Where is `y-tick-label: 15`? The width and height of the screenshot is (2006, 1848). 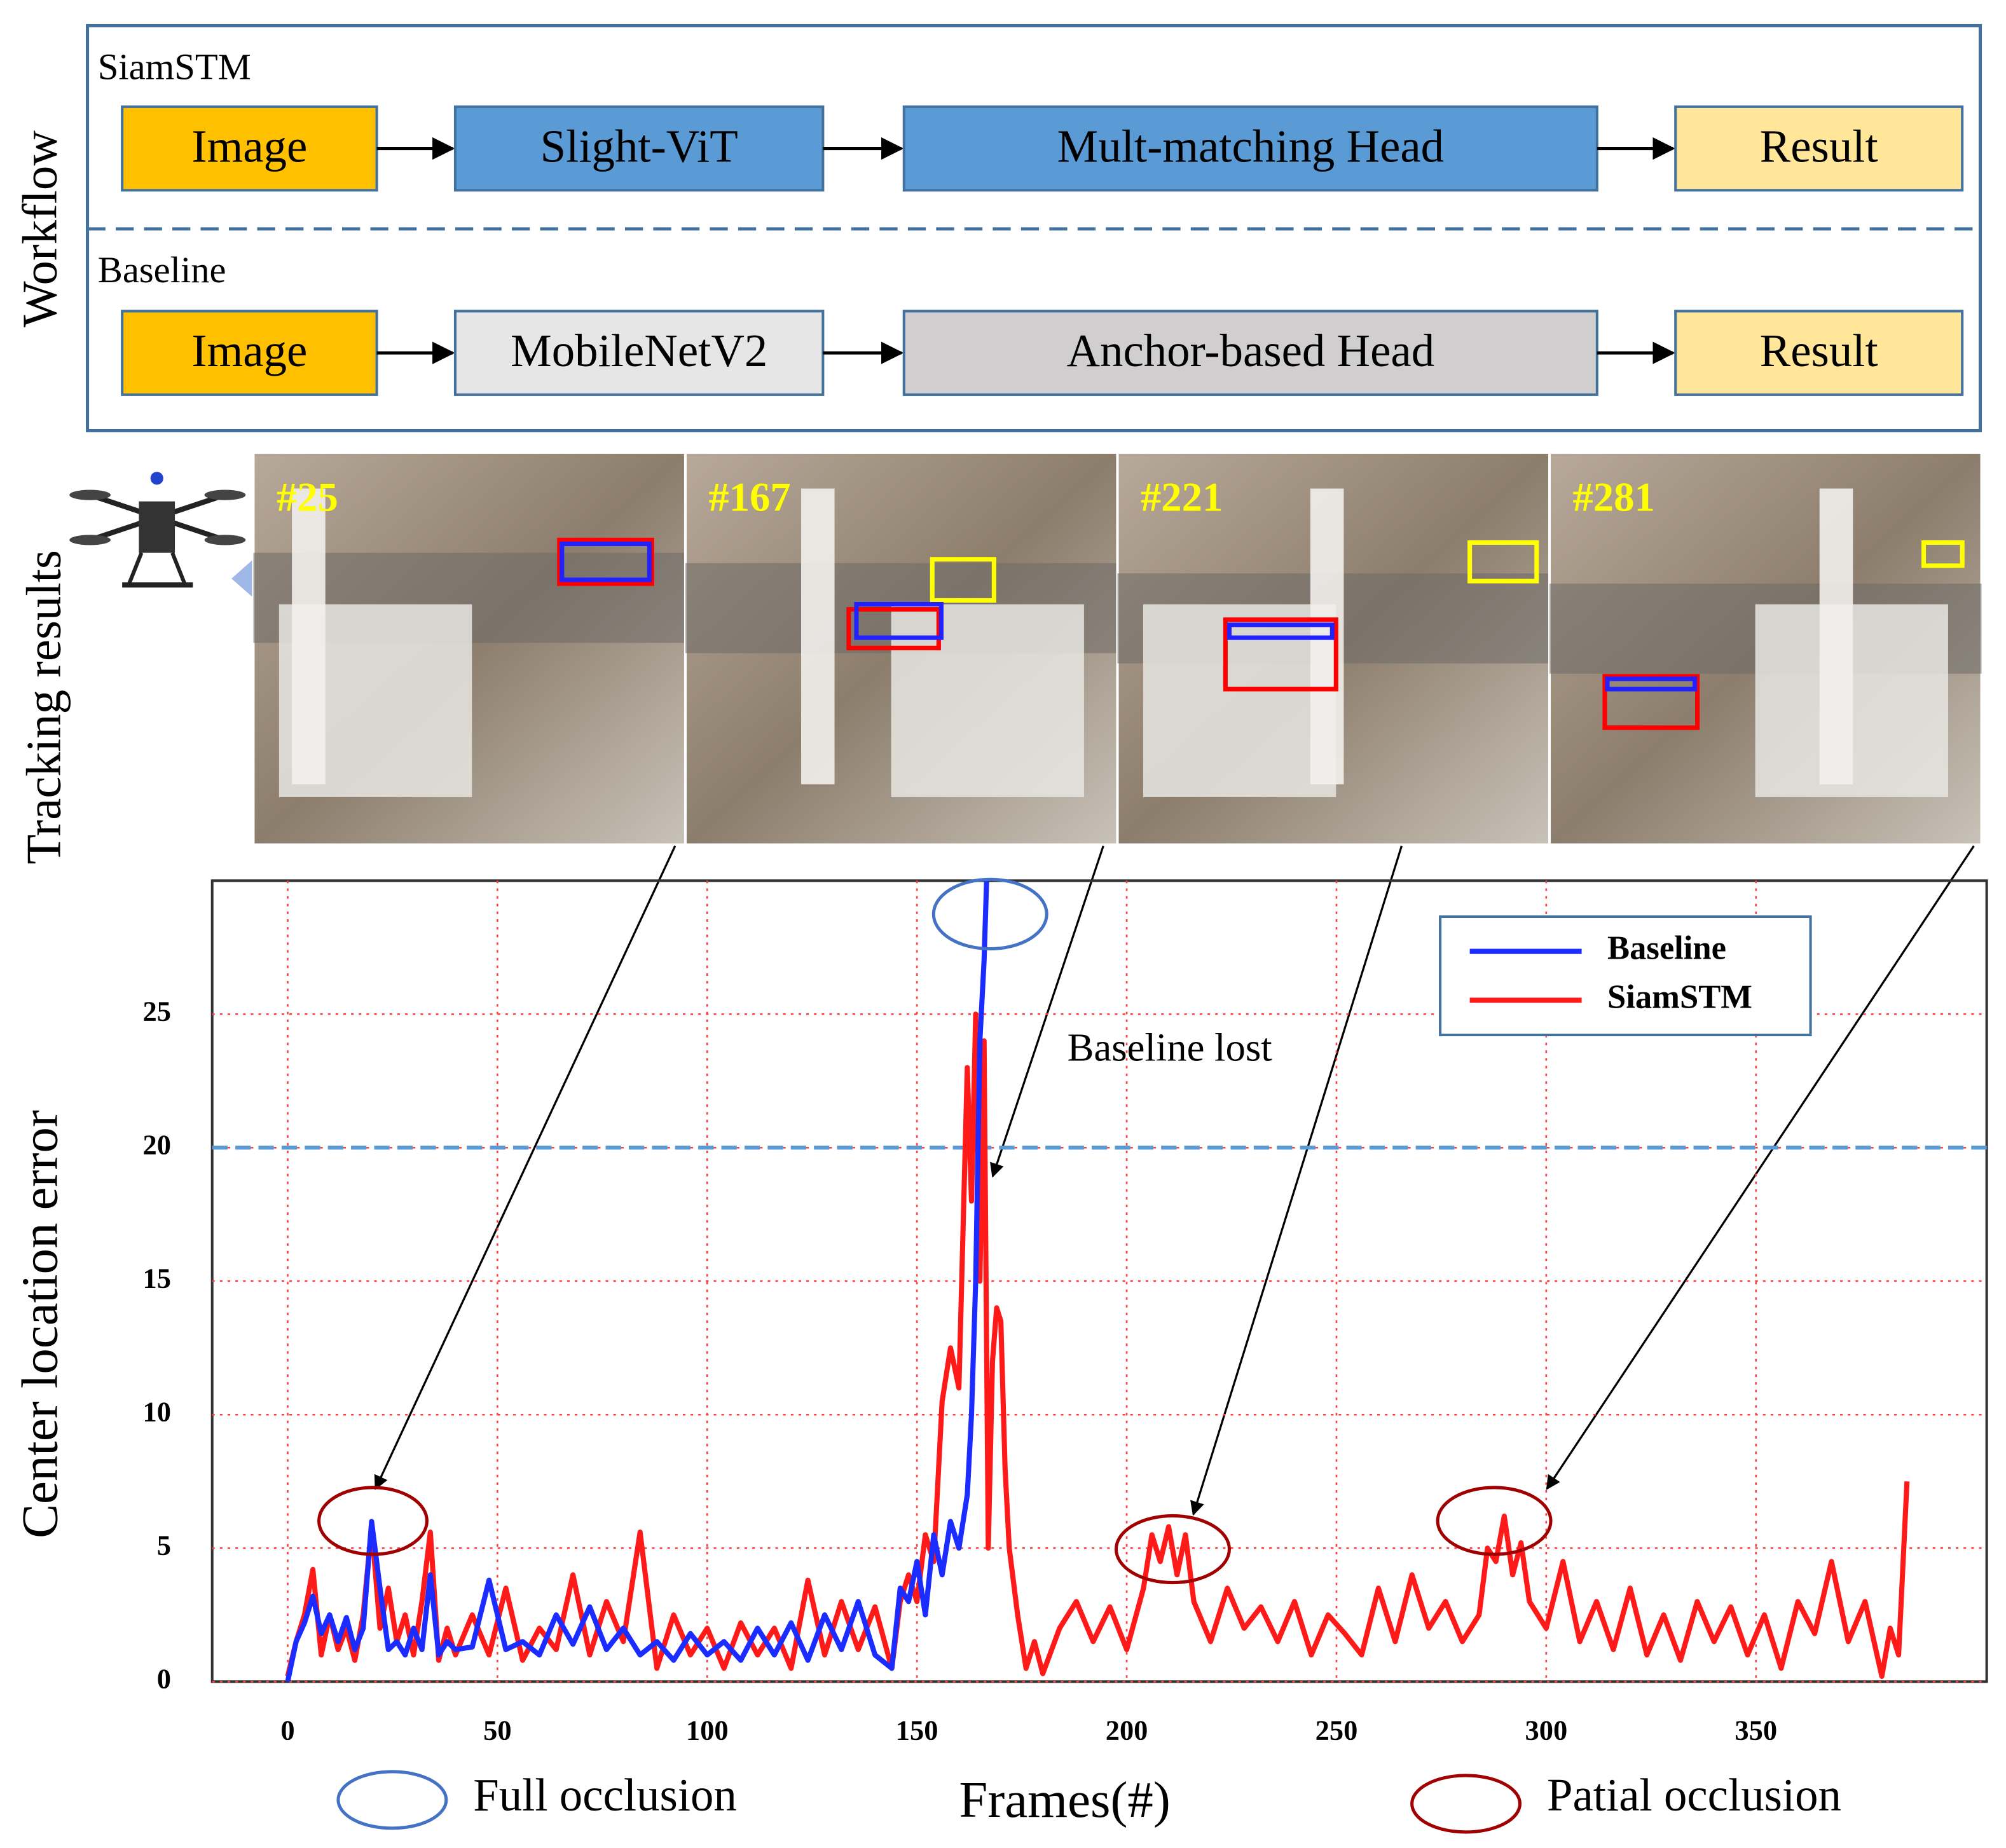 y-tick-label: 15 is located at coordinates (157, 1279).